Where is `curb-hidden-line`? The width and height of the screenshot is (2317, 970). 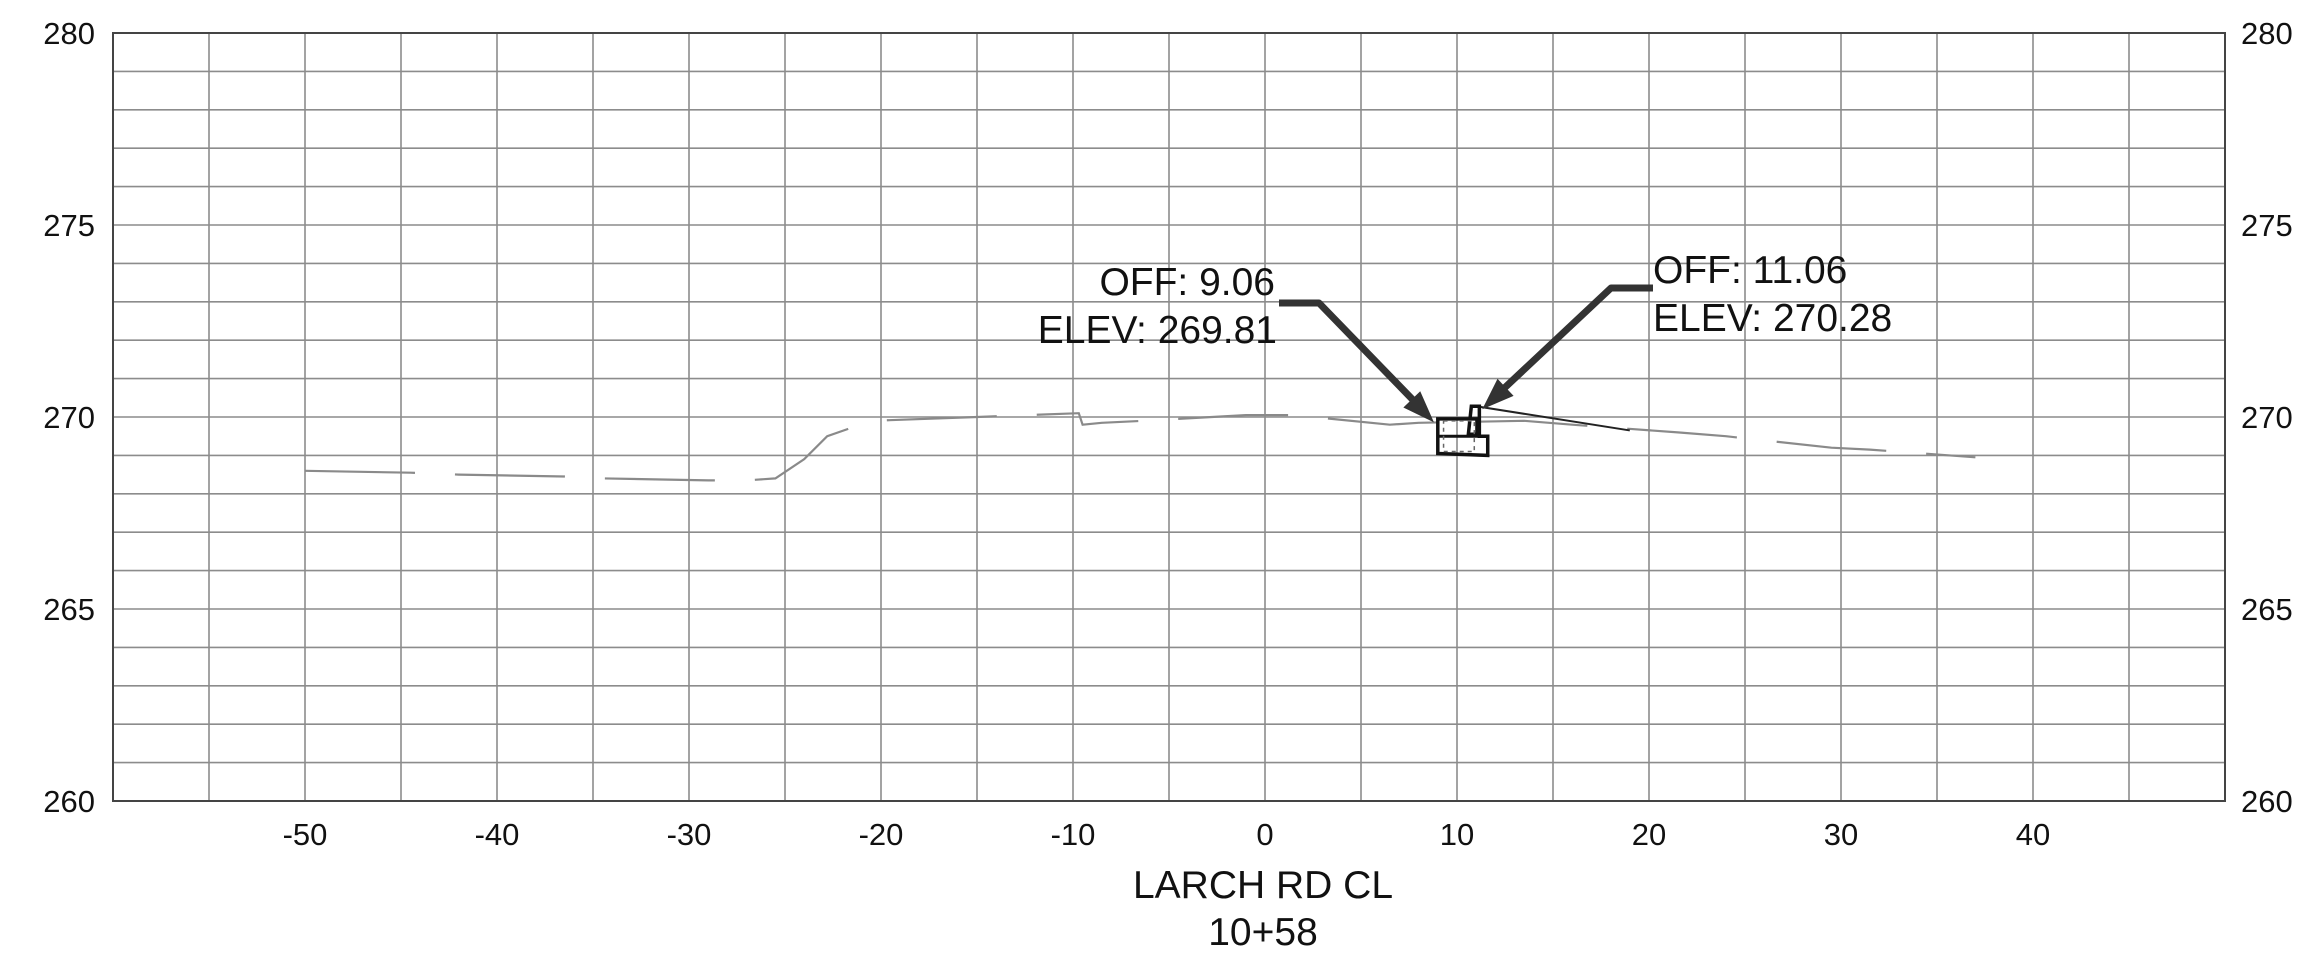
curb-hidden-line is located at coordinates (1459, 436).